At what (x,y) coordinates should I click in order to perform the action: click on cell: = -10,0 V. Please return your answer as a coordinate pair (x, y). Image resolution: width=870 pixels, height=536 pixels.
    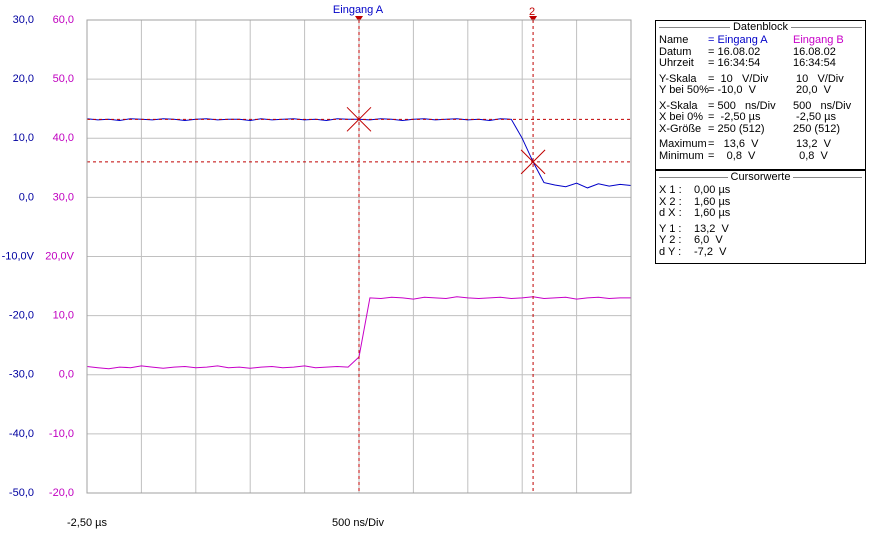
    Looking at the image, I should click on (732, 90).